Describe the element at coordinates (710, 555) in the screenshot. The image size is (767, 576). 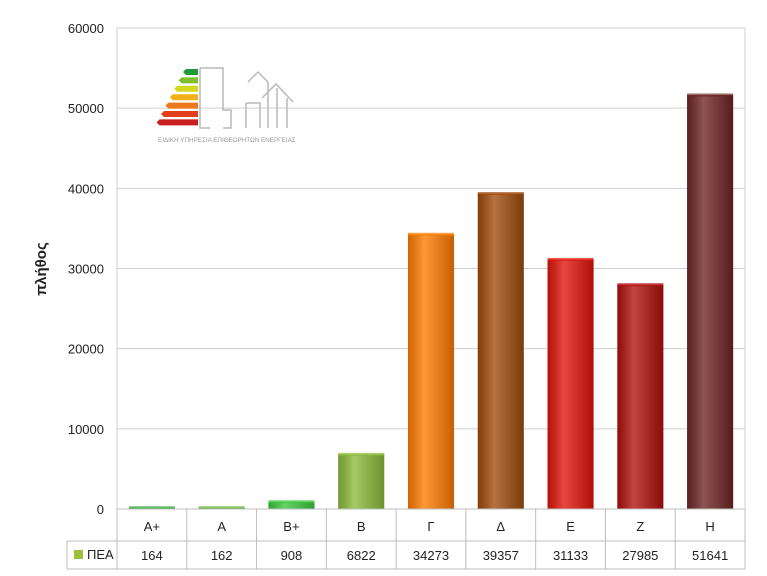
I see `data-label: 51641` at that location.